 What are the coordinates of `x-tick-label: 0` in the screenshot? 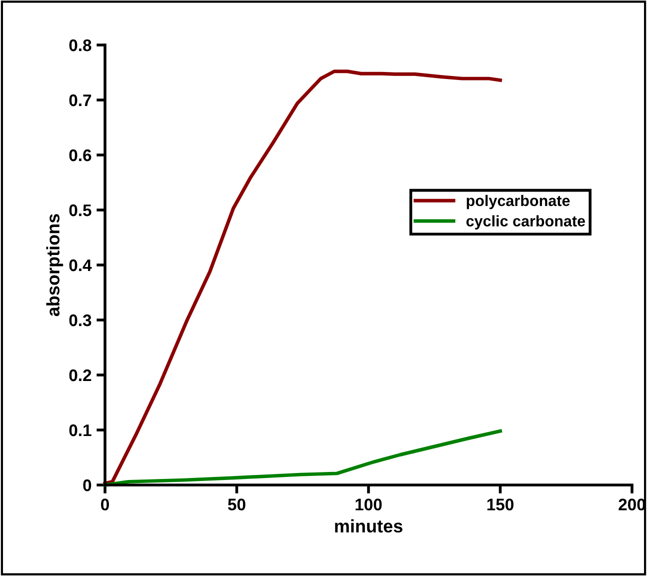 It's located at (105, 504).